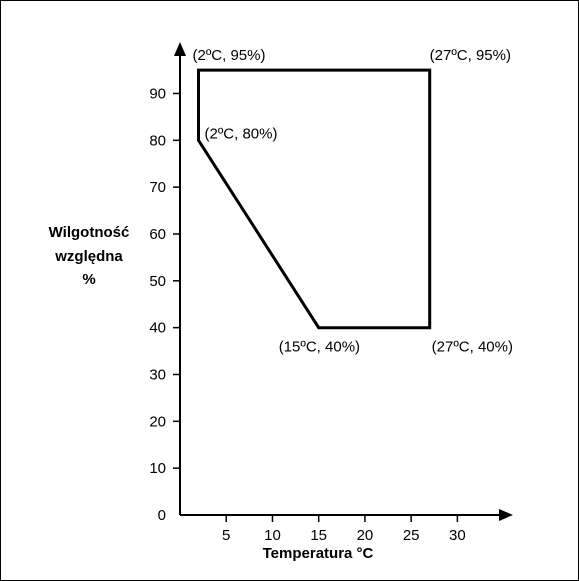 The height and width of the screenshot is (581, 579). What do you see at coordinates (506, 515) in the screenshot?
I see `x-axis-arrow` at bounding box center [506, 515].